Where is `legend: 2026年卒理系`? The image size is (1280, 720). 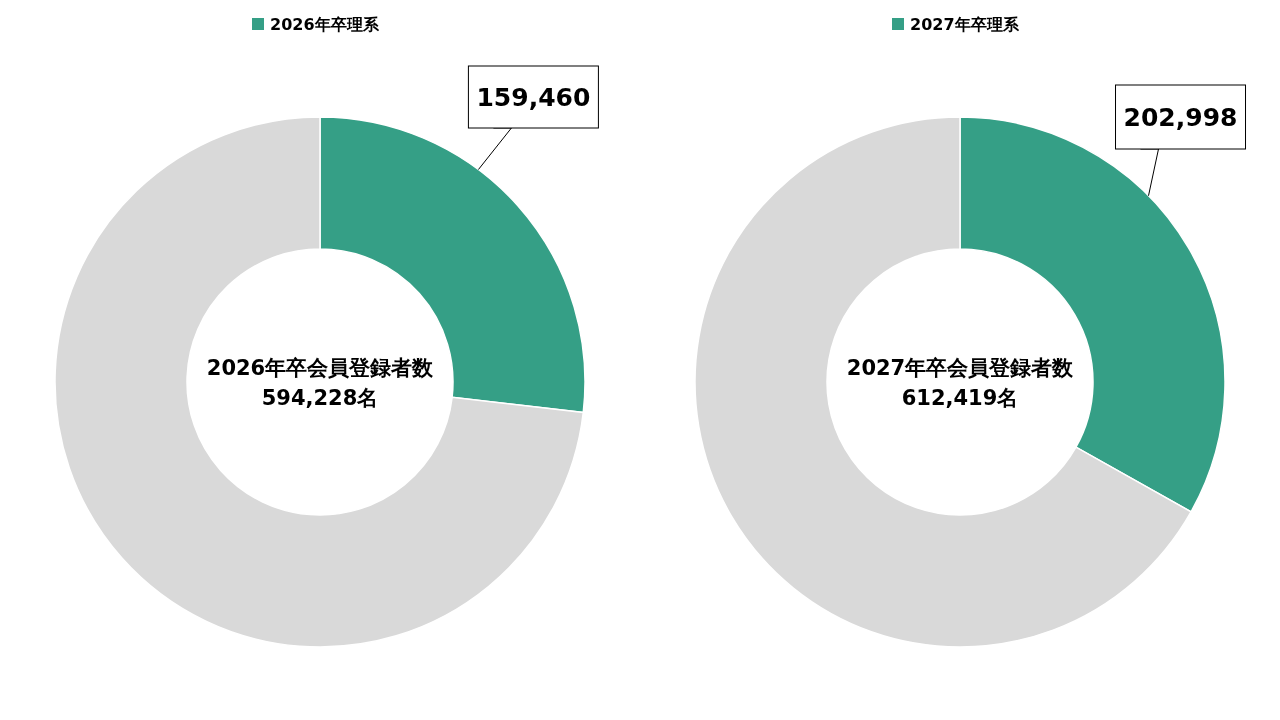 legend: 2026年卒理系 is located at coordinates (315, 24).